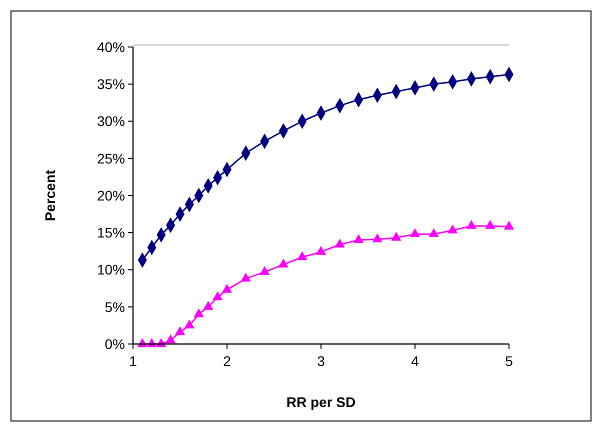 Image resolution: width=602 pixels, height=432 pixels. I want to click on x-tick-label: 5, so click(509, 361).